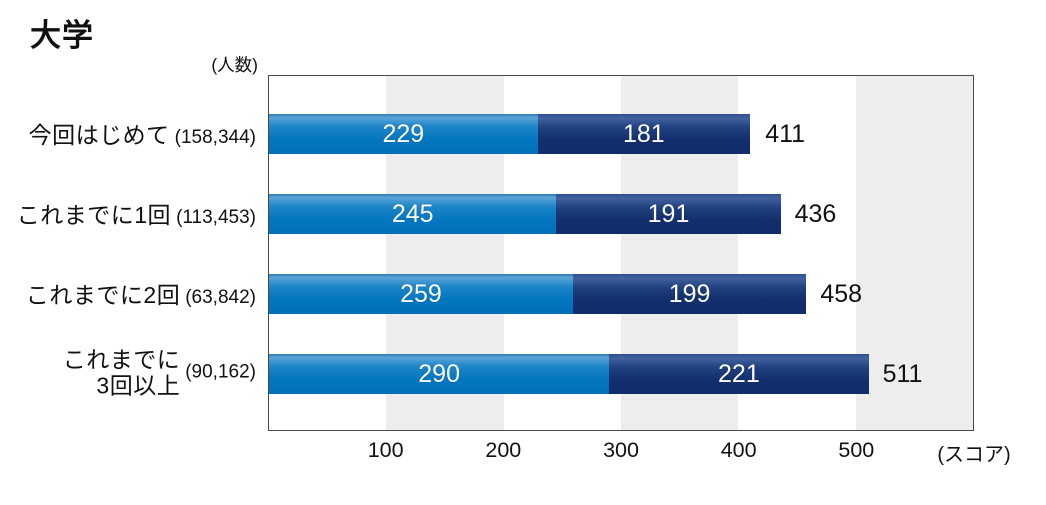 The width and height of the screenshot is (1046, 505). I want to click on category-label: 今回はじめて (158,344), so click(128, 133).